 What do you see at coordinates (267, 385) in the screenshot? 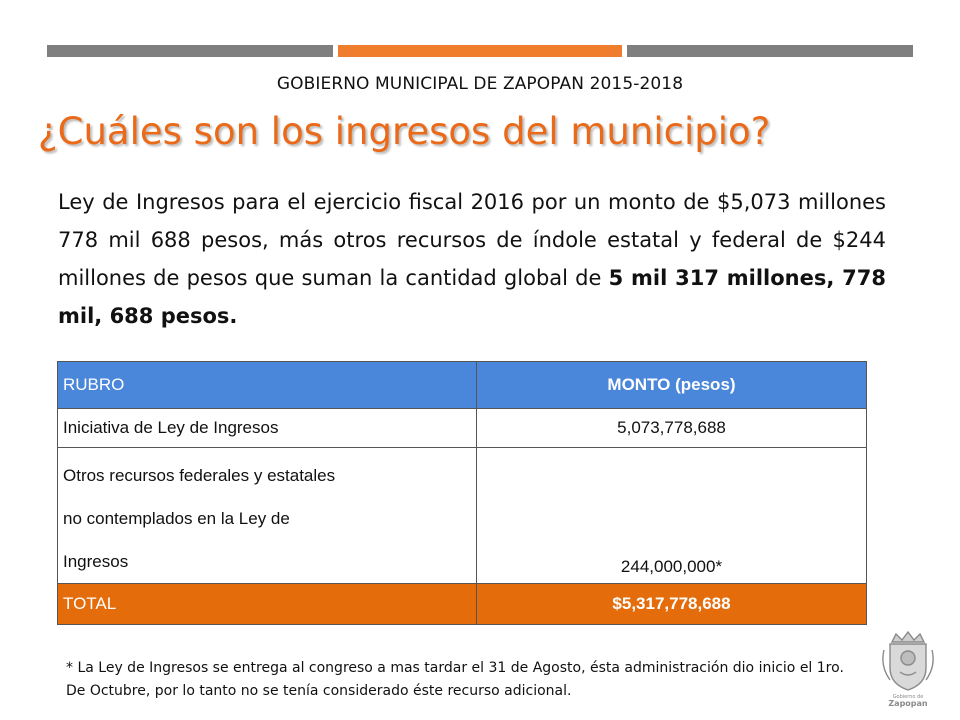
I see `header-rubro: RUBRO` at bounding box center [267, 385].